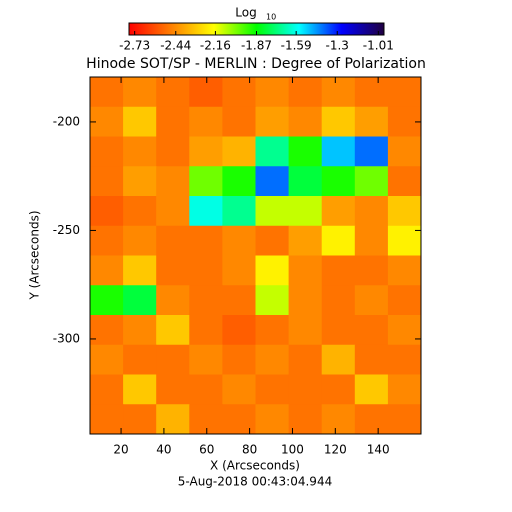 This screenshot has width=512, height=512. What do you see at coordinates (66, 121) in the screenshot?
I see `y-tick-label: -200` at bounding box center [66, 121].